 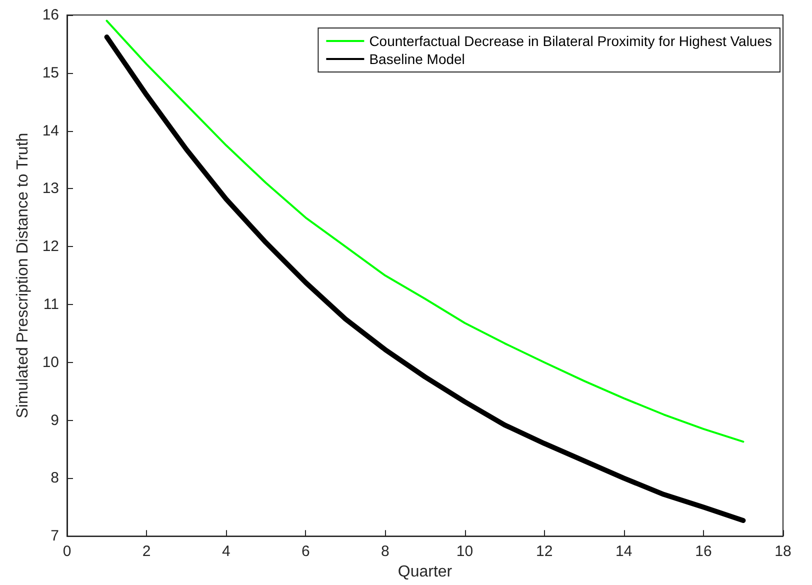 What do you see at coordinates (50, 15) in the screenshot?
I see `y-tick-label: 16` at bounding box center [50, 15].